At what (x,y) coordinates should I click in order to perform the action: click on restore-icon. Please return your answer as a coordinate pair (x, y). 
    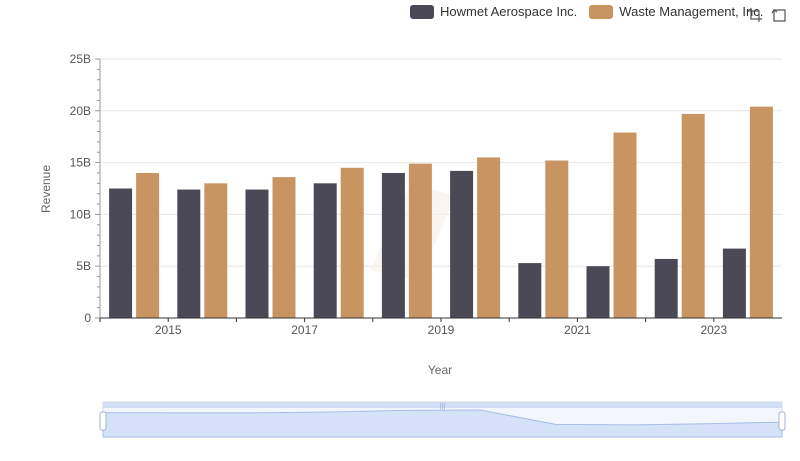
    Looking at the image, I should click on (779, 15).